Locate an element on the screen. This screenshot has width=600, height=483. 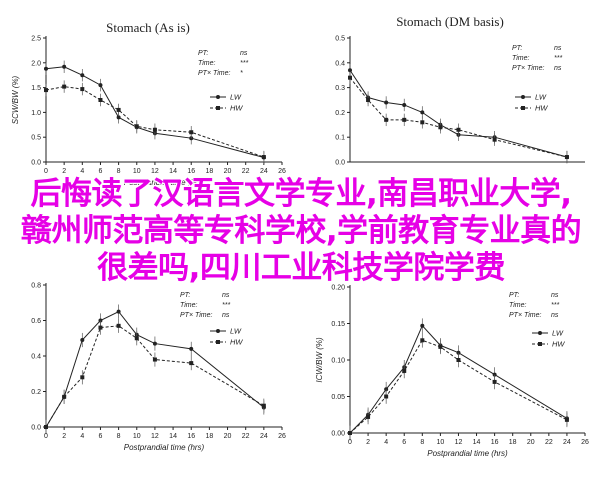
chart-title: Stomach (DM basis) is located at coordinates (450, 21).